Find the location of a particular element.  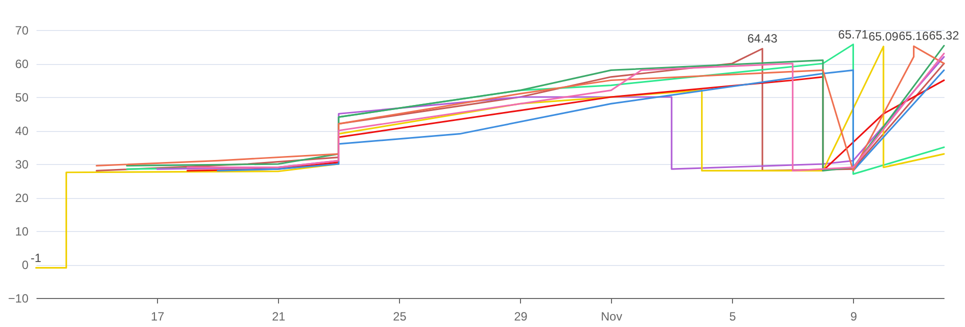

annotation: 65.16 is located at coordinates (914, 36).